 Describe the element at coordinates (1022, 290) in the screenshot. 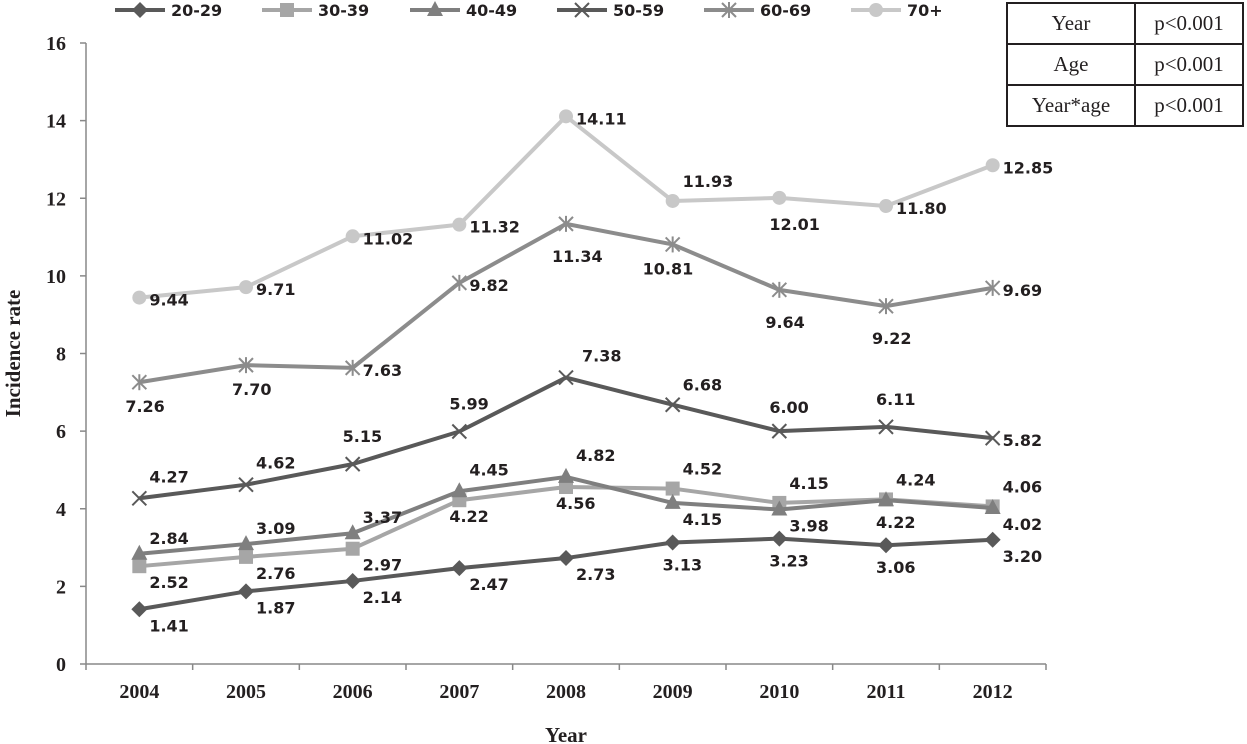

I see `data-label: 9.69` at that location.